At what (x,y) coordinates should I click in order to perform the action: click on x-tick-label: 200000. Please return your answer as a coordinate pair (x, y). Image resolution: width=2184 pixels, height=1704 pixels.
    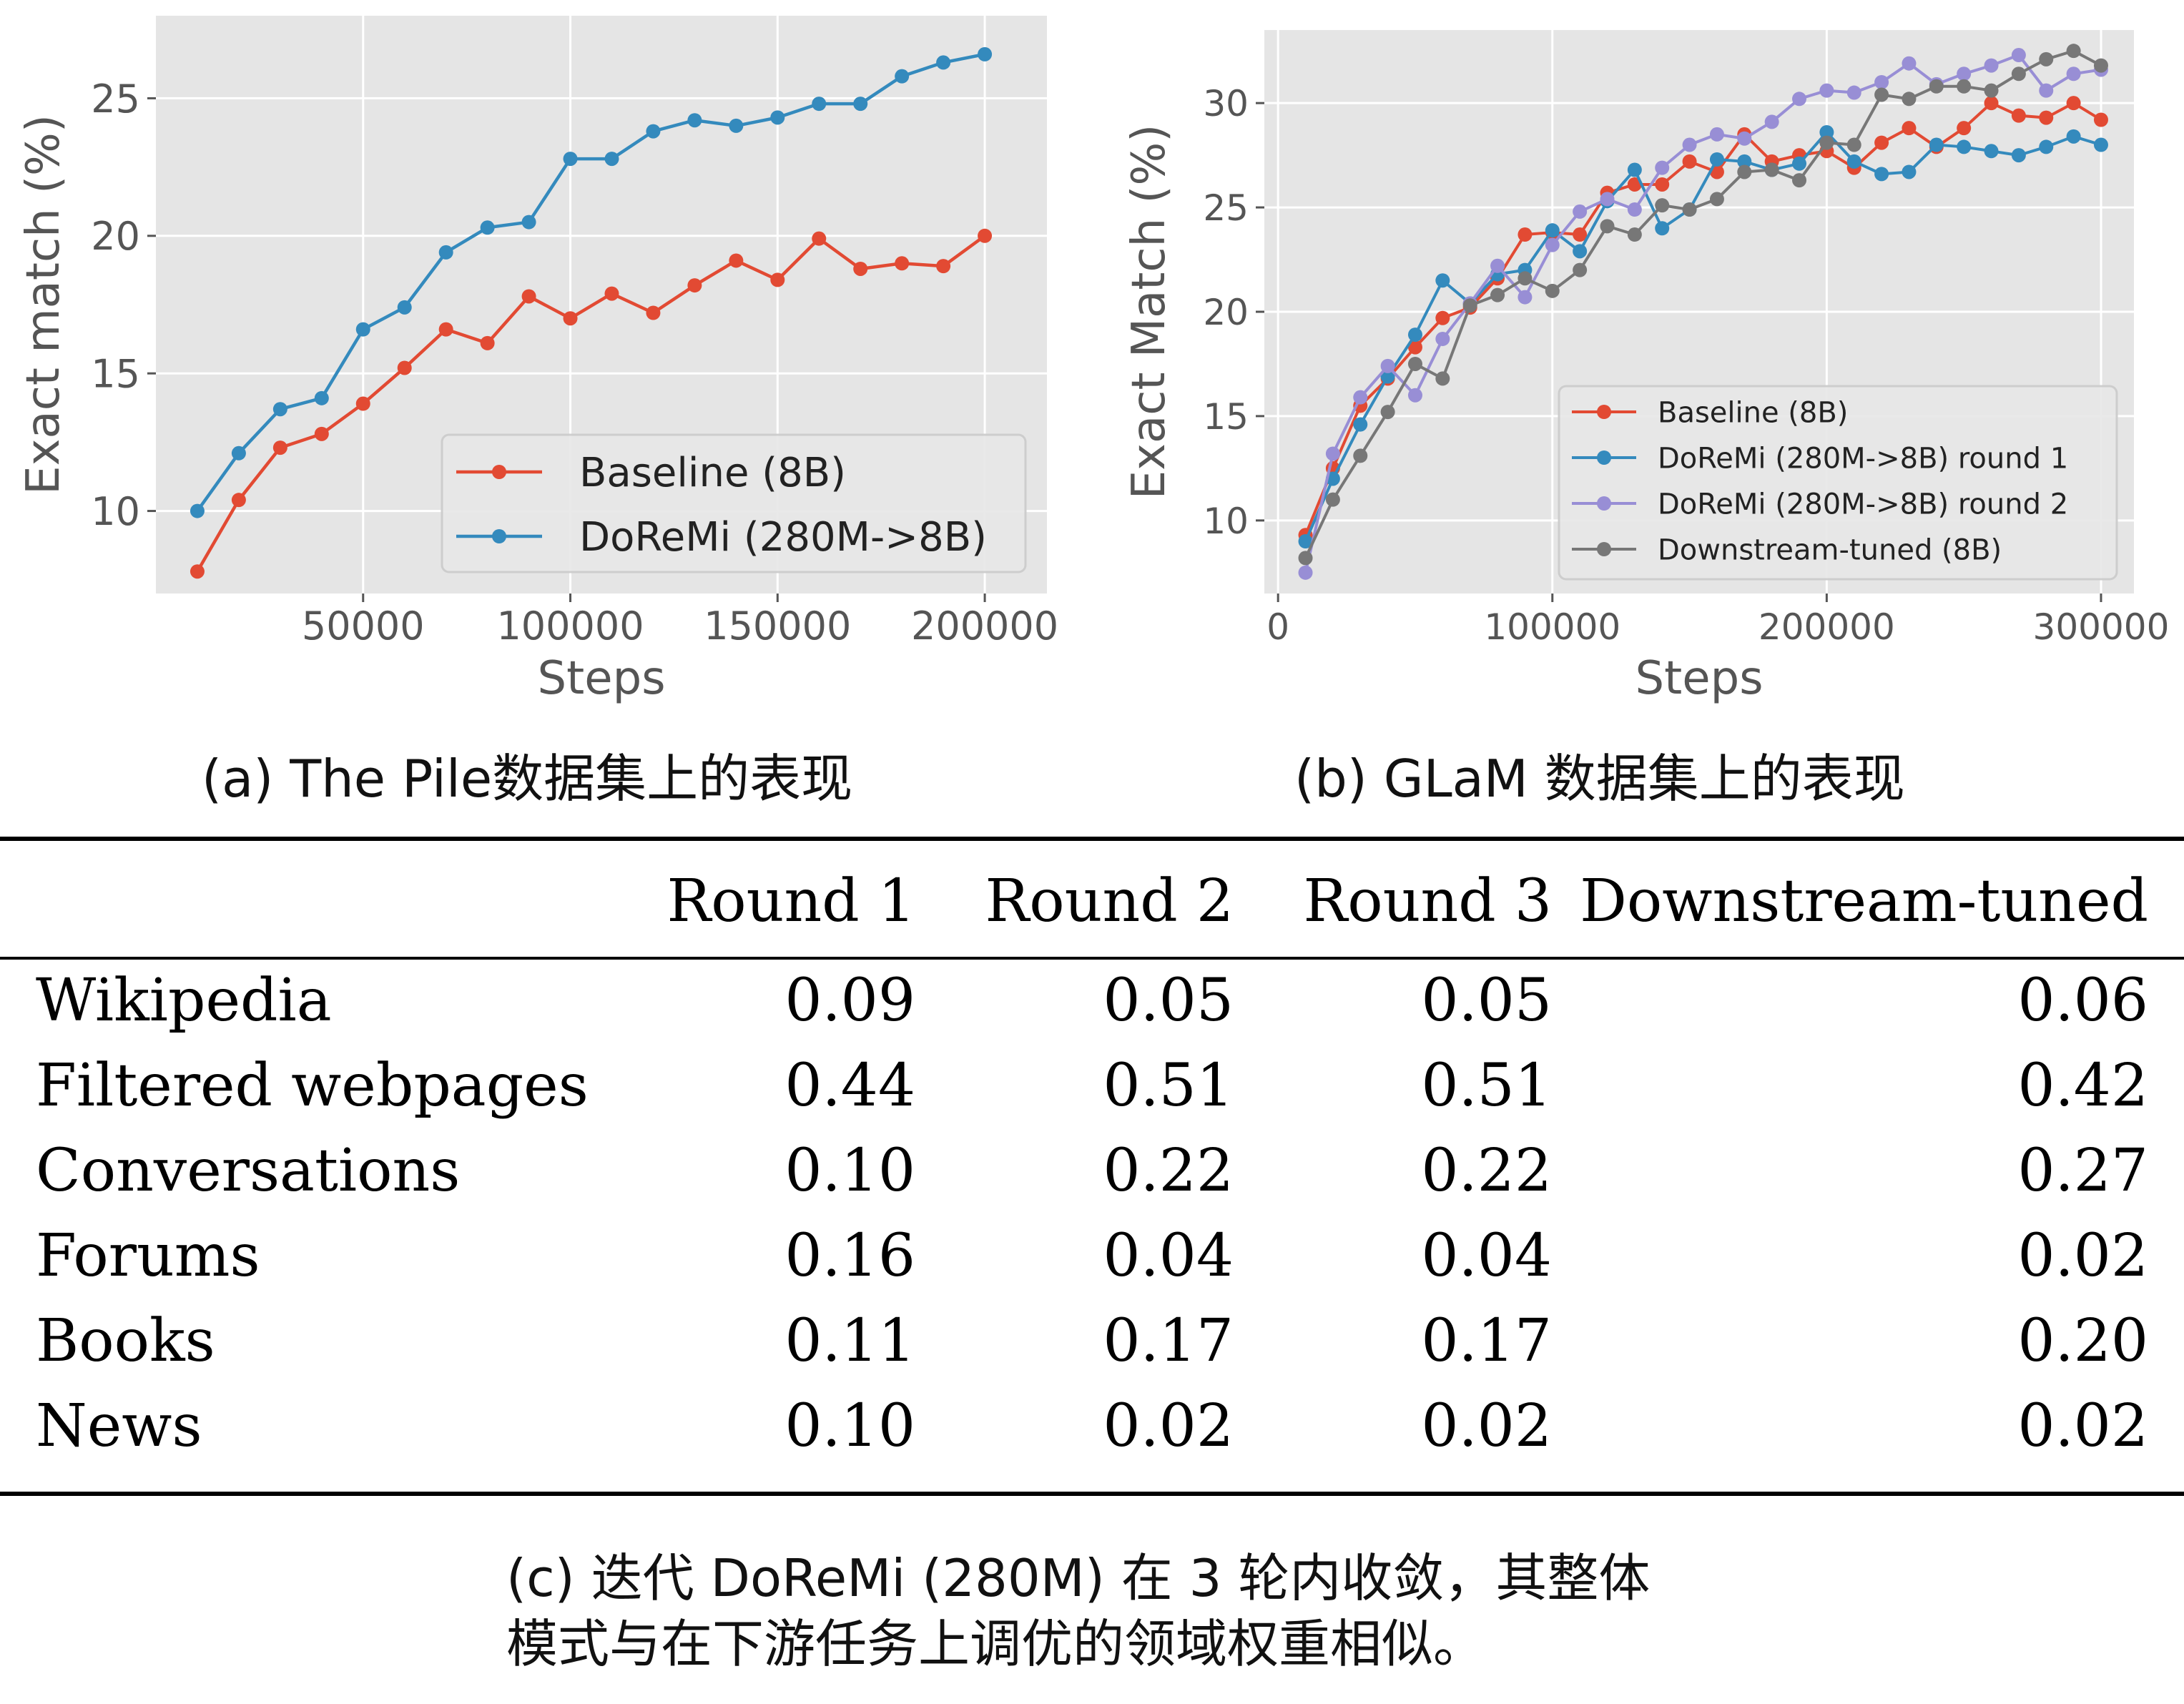
    Looking at the image, I should click on (1827, 627).